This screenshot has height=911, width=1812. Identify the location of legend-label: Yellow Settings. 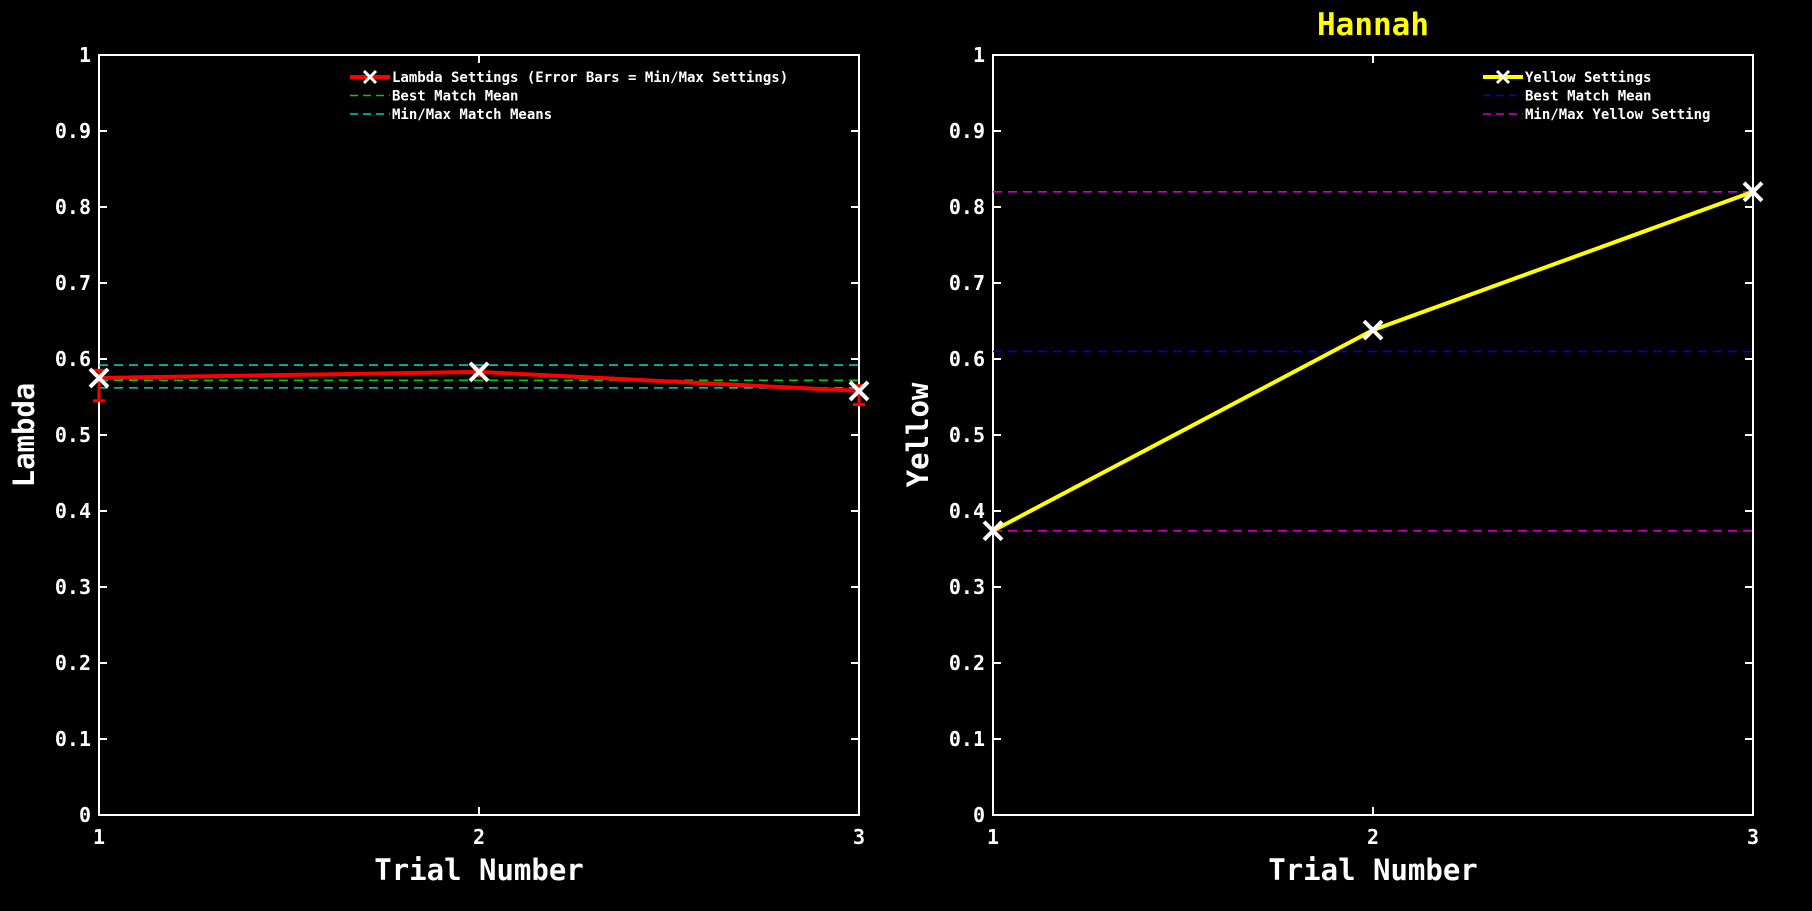
(1588, 78).